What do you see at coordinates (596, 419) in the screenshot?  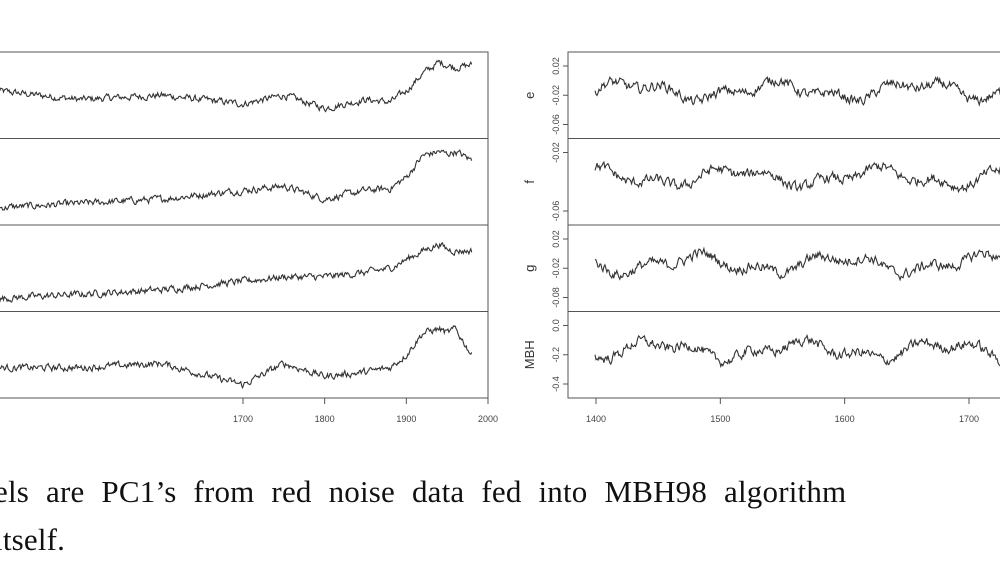 I see `right-x-tick-label-1400: 1400` at bounding box center [596, 419].